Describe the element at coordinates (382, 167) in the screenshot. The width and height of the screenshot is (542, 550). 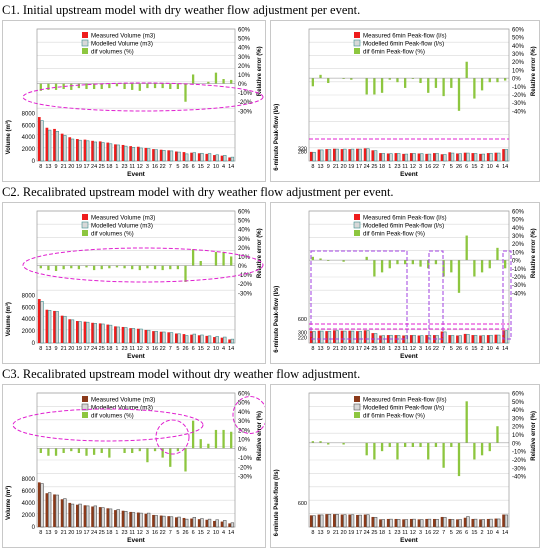
I see `x-tick-label: 18` at that location.